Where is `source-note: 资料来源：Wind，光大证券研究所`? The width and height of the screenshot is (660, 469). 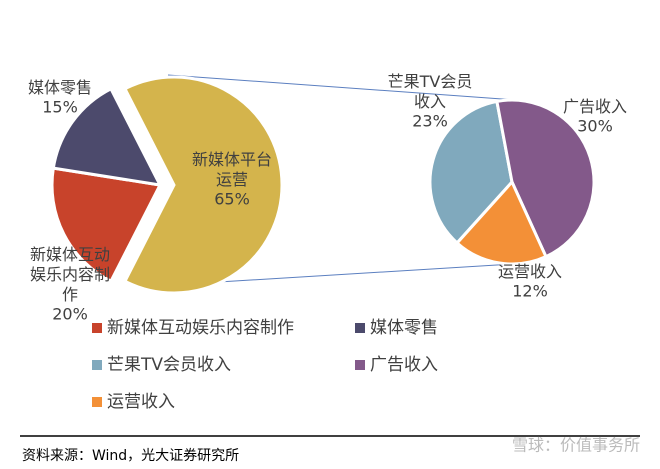
source-note: 资料来源：Wind，光大证券研究所 is located at coordinates (130, 456).